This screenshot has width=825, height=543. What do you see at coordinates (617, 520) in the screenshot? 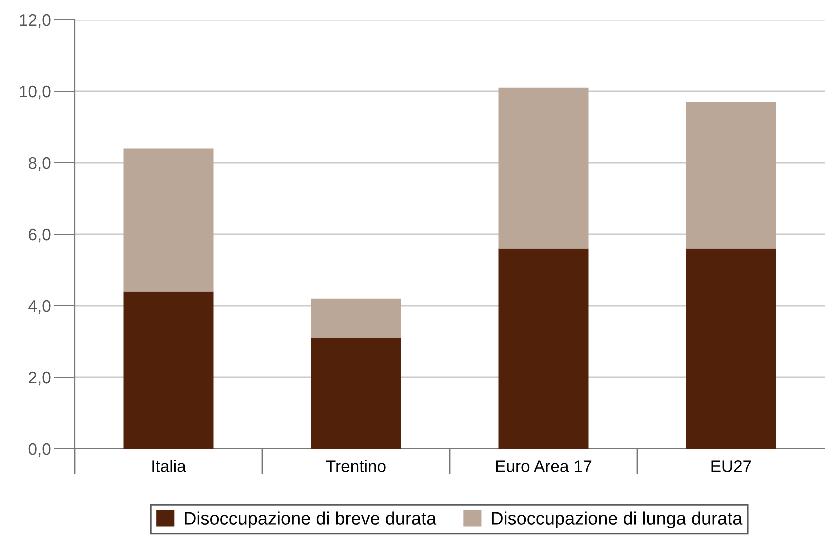
I see `legend-label: Disoccupazione di lunga durata` at bounding box center [617, 520].